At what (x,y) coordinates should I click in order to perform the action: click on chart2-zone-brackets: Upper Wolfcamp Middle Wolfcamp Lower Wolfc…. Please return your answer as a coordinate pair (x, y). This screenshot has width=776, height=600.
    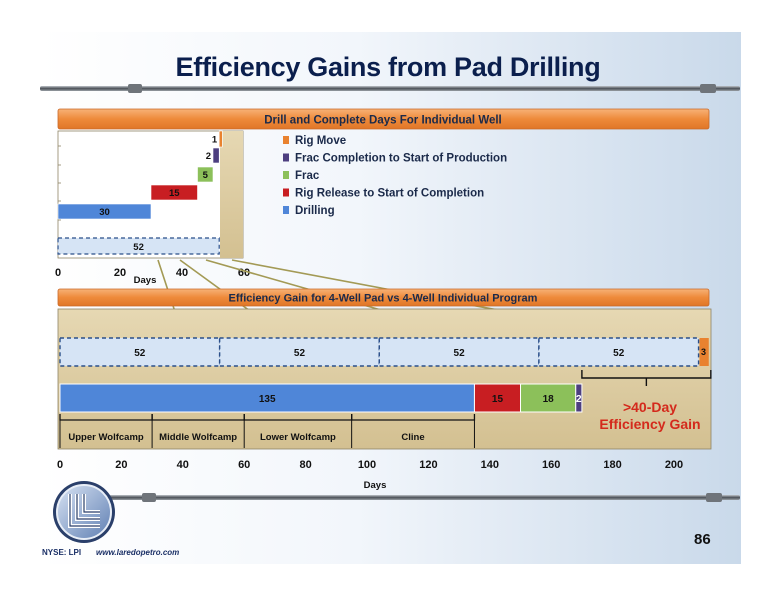
    Looking at the image, I should click on (267, 431).